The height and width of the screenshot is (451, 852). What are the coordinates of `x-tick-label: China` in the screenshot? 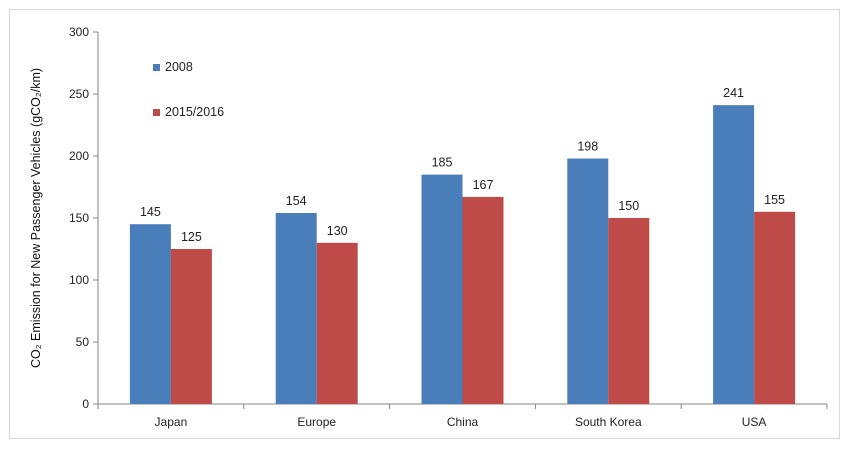 It's located at (463, 422).